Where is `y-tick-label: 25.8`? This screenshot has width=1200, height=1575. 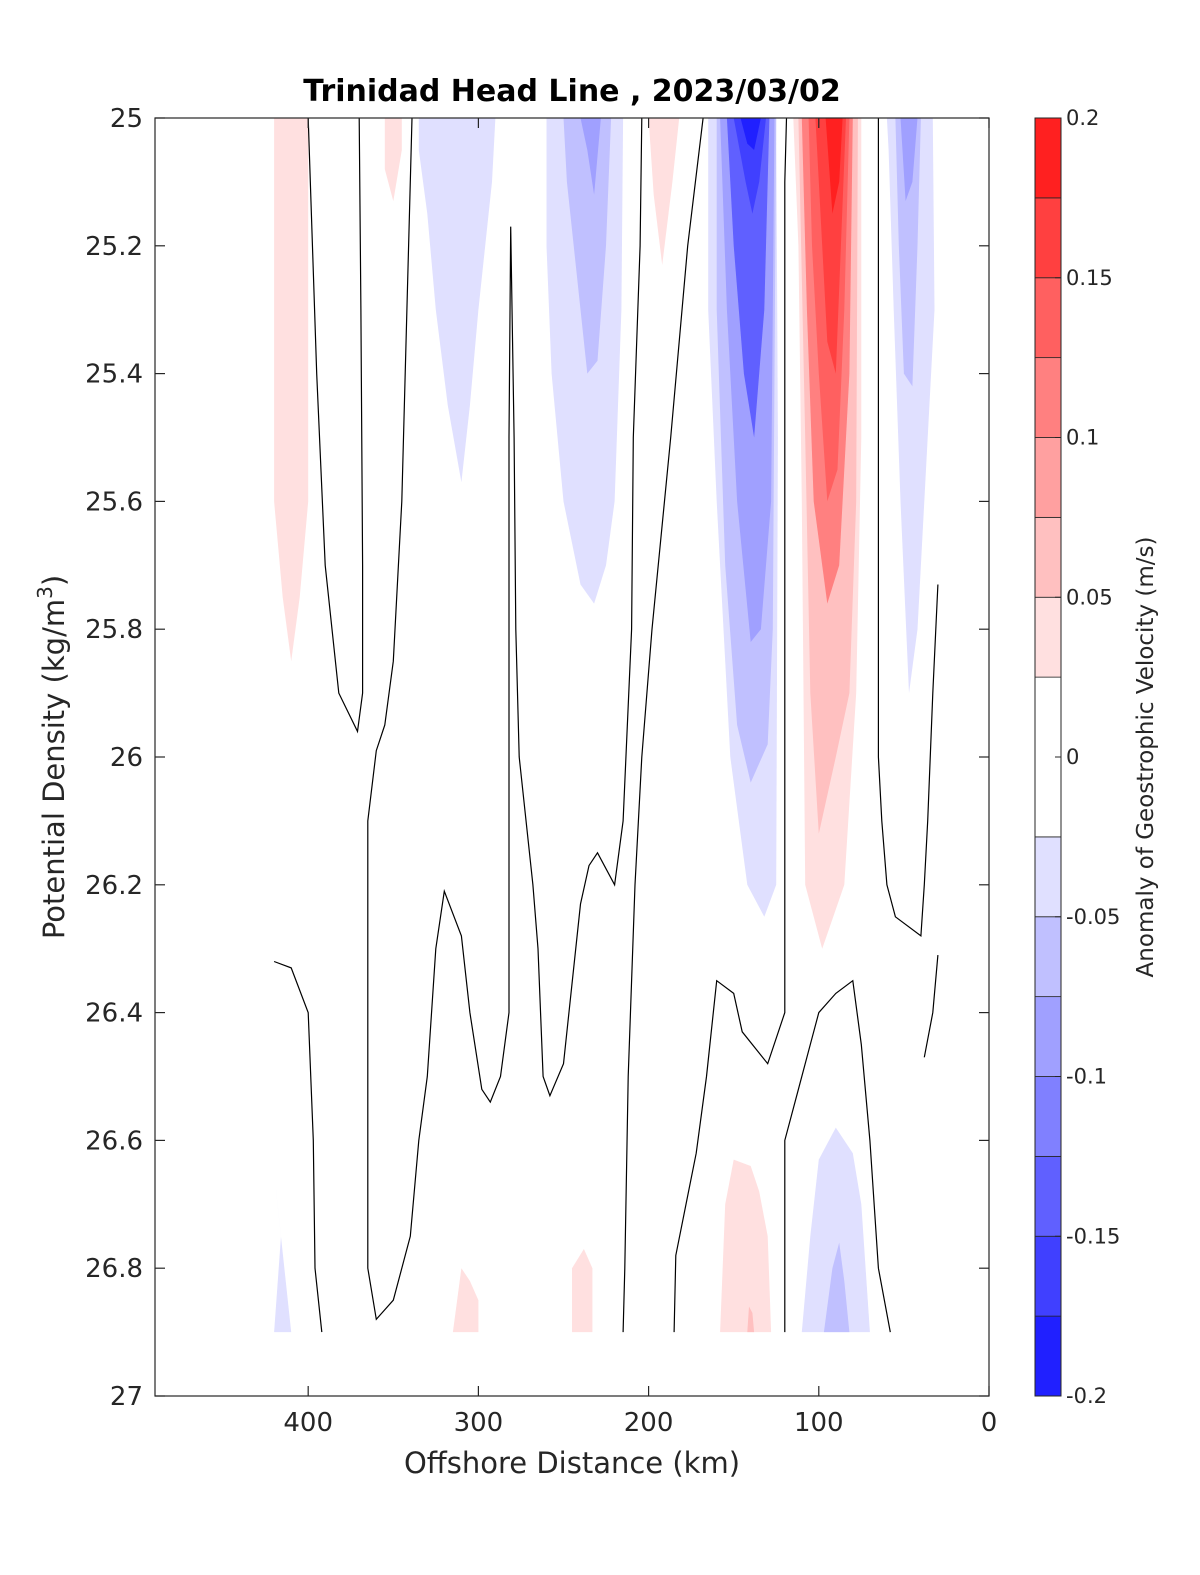 y-tick-label: 25.8 is located at coordinates (114, 630).